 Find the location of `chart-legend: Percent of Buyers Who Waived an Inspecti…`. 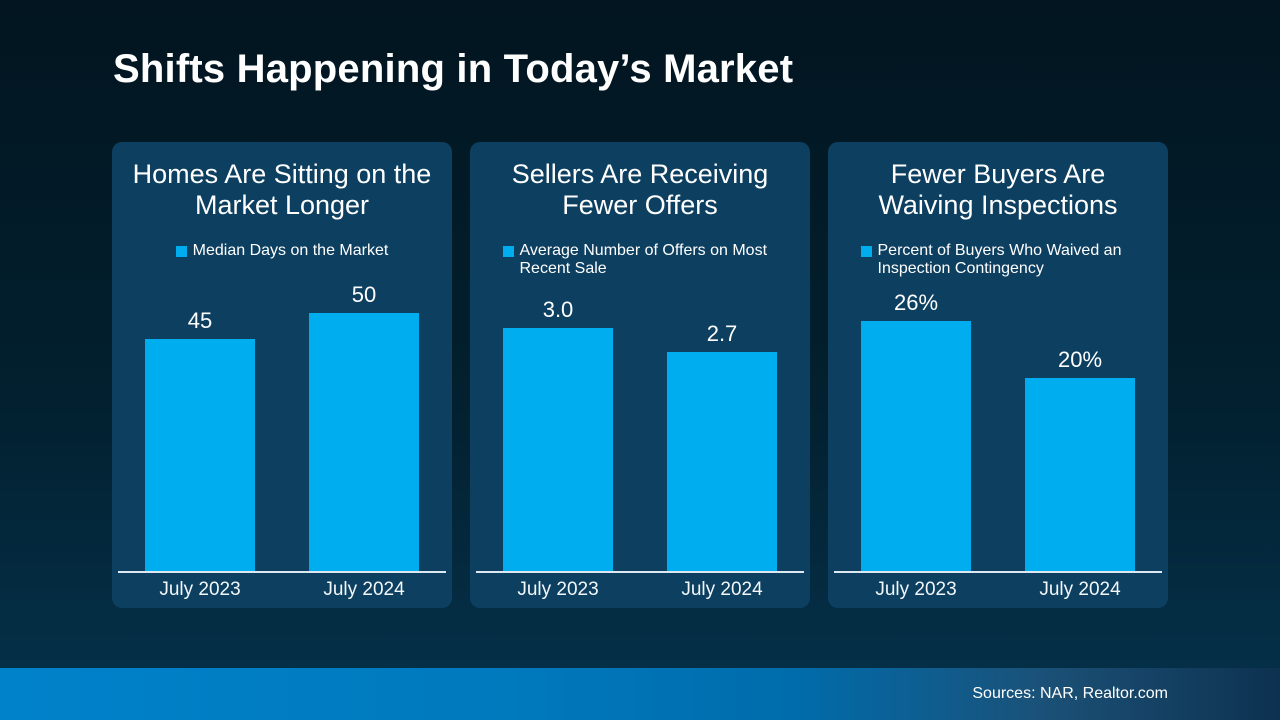

chart-legend: Percent of Buyers Who Waived an Inspecti… is located at coordinates (998, 260).